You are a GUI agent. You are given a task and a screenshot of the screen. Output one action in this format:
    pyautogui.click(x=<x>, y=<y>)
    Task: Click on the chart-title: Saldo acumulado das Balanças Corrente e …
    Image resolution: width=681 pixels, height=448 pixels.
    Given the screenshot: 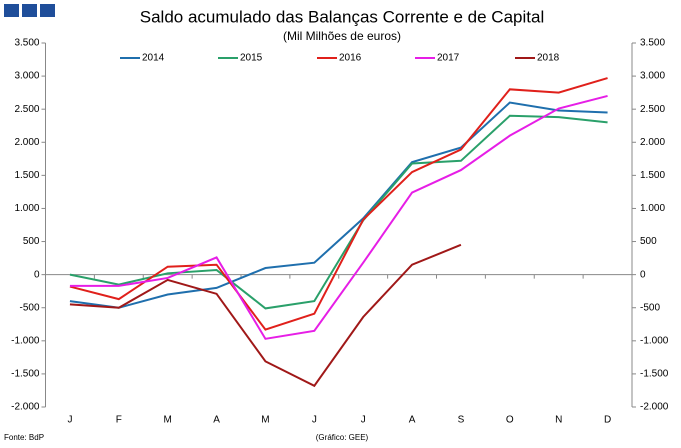 What is the action you would take?
    pyautogui.click(x=342, y=16)
    